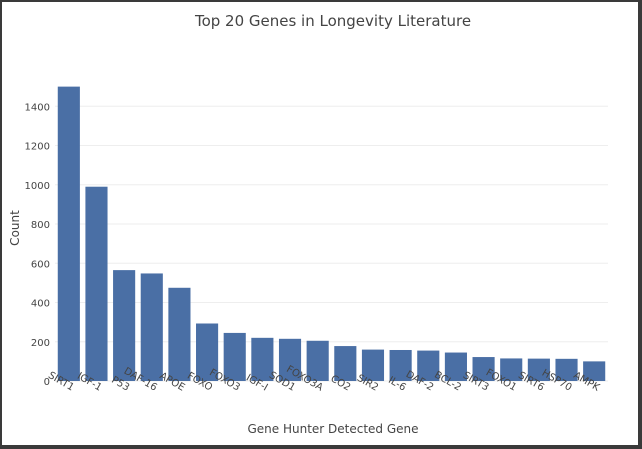 The image size is (642, 449). What do you see at coordinates (37, 147) in the screenshot?
I see `y-tick-label: 1200` at bounding box center [37, 147].